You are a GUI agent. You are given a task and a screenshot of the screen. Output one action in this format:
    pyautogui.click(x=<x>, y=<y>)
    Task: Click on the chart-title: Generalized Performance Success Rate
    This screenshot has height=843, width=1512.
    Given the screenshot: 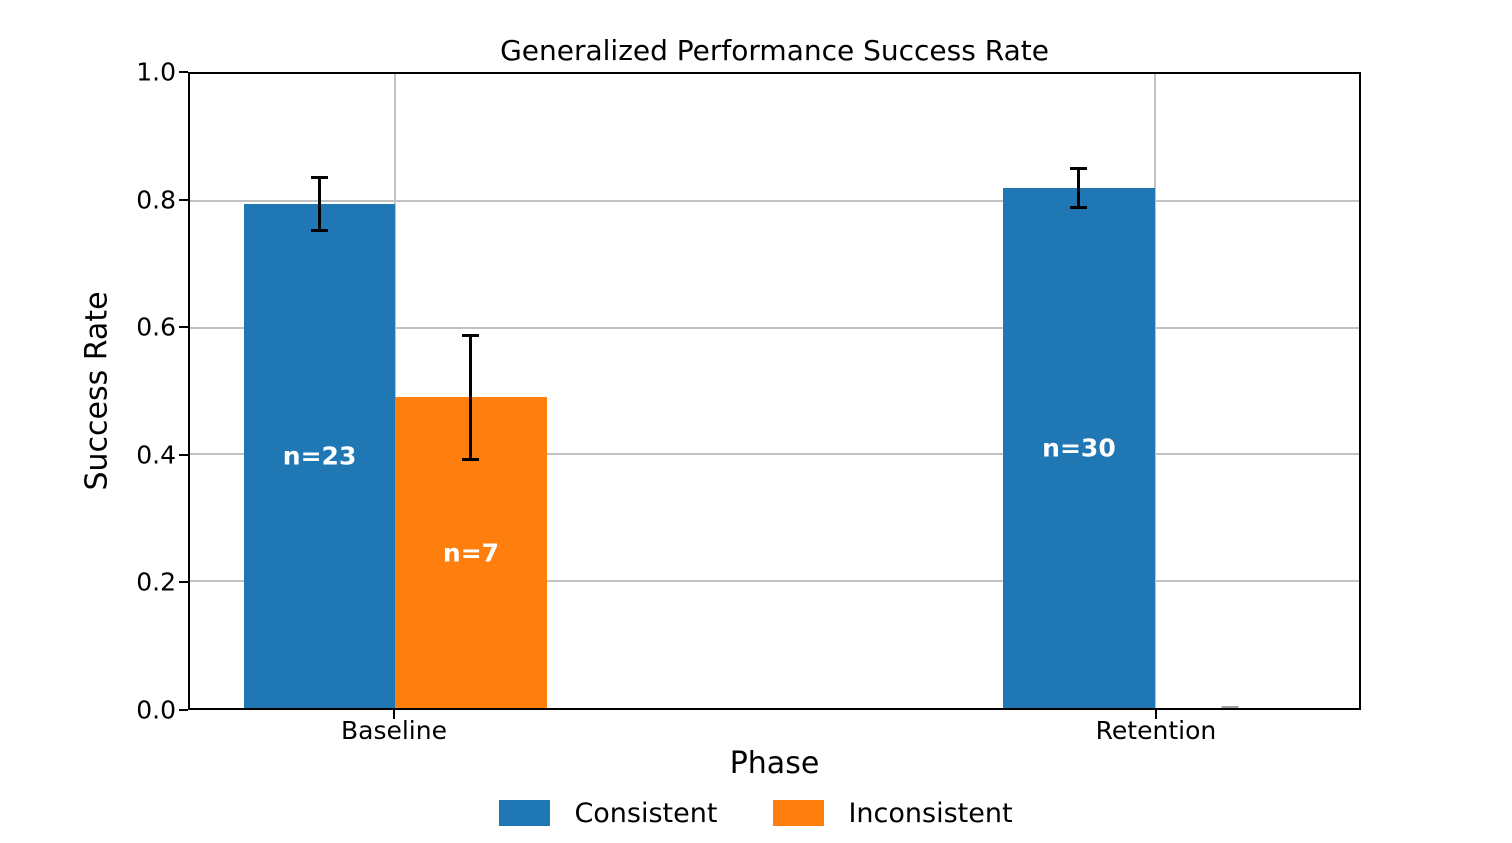 What is the action you would take?
    pyautogui.click(x=774, y=50)
    